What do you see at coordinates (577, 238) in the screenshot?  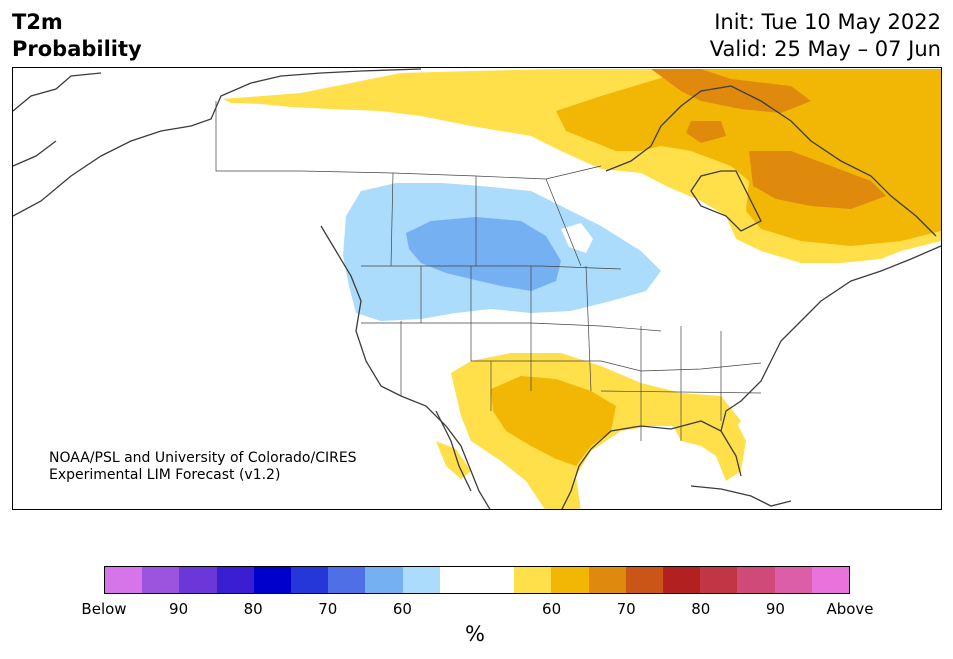 I see `shade-lake` at bounding box center [577, 238].